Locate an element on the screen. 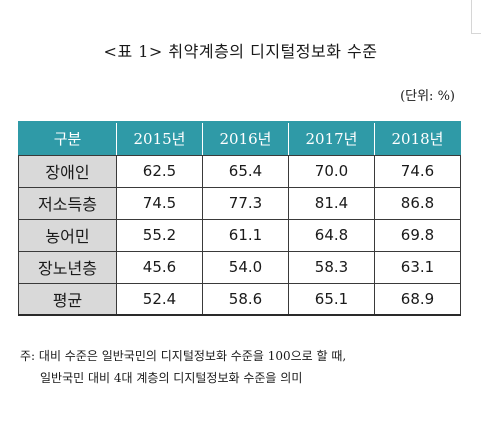 The height and width of the screenshot is (423, 481). row-label: 저소득층 is located at coordinates (67, 203).